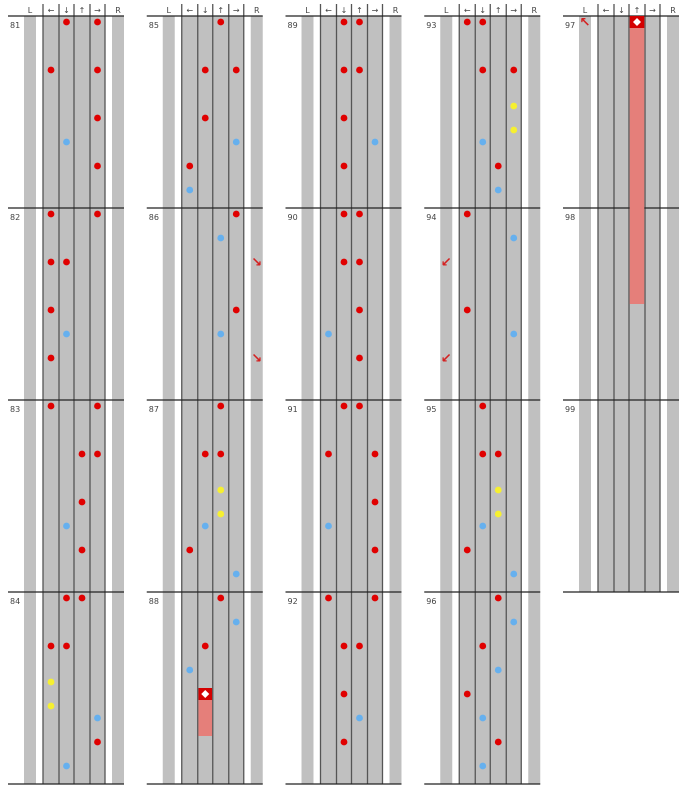  Describe the element at coordinates (585, 304) in the screenshot. I see `lane-l` at that location.